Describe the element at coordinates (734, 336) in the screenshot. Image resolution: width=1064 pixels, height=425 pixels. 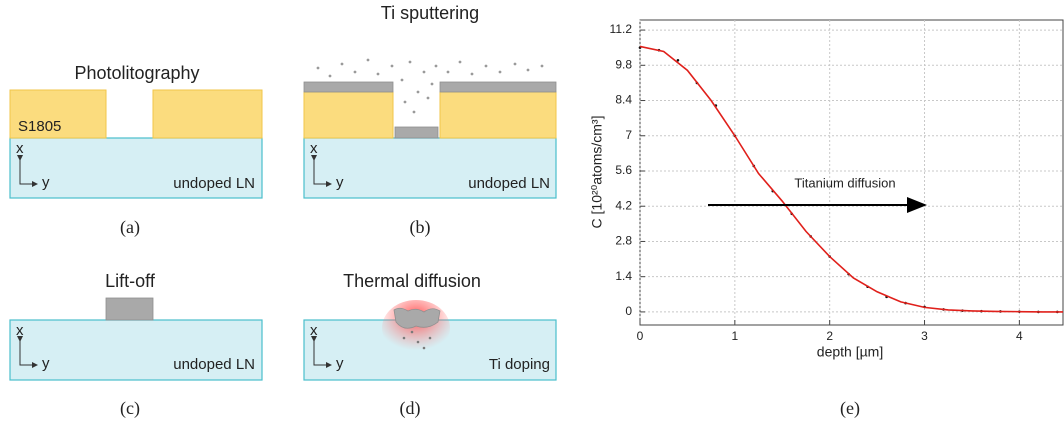
I see `x-tick-label: 1` at that location.